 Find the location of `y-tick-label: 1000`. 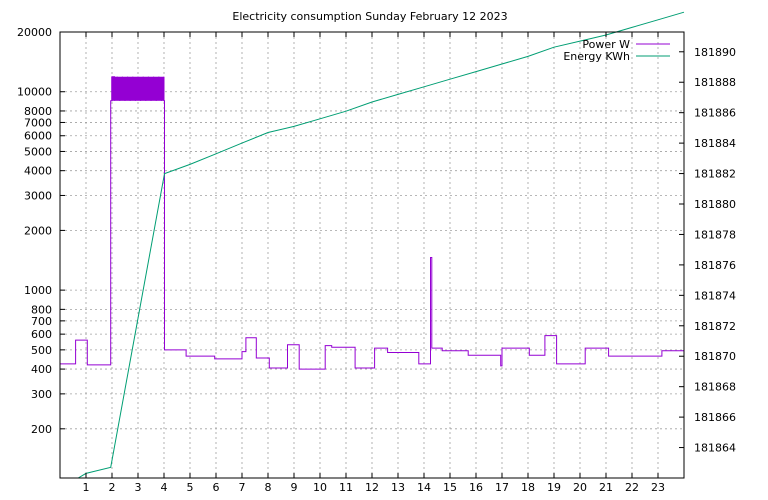

y-tick-label: 1000 is located at coordinates (38, 290).